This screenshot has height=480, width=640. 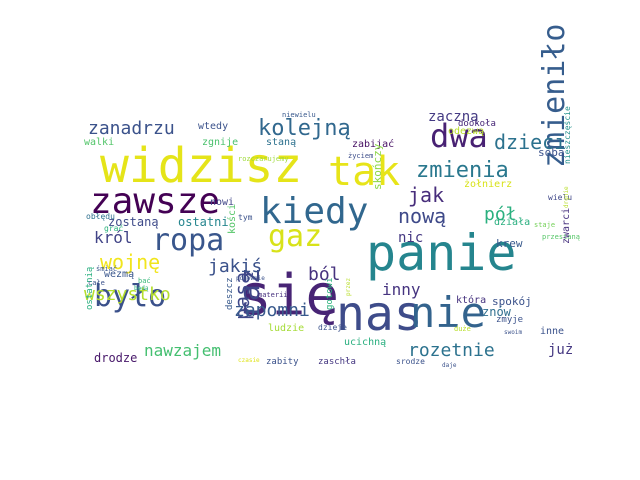 I want to click on word-ktora: która, so click(x=471, y=300).